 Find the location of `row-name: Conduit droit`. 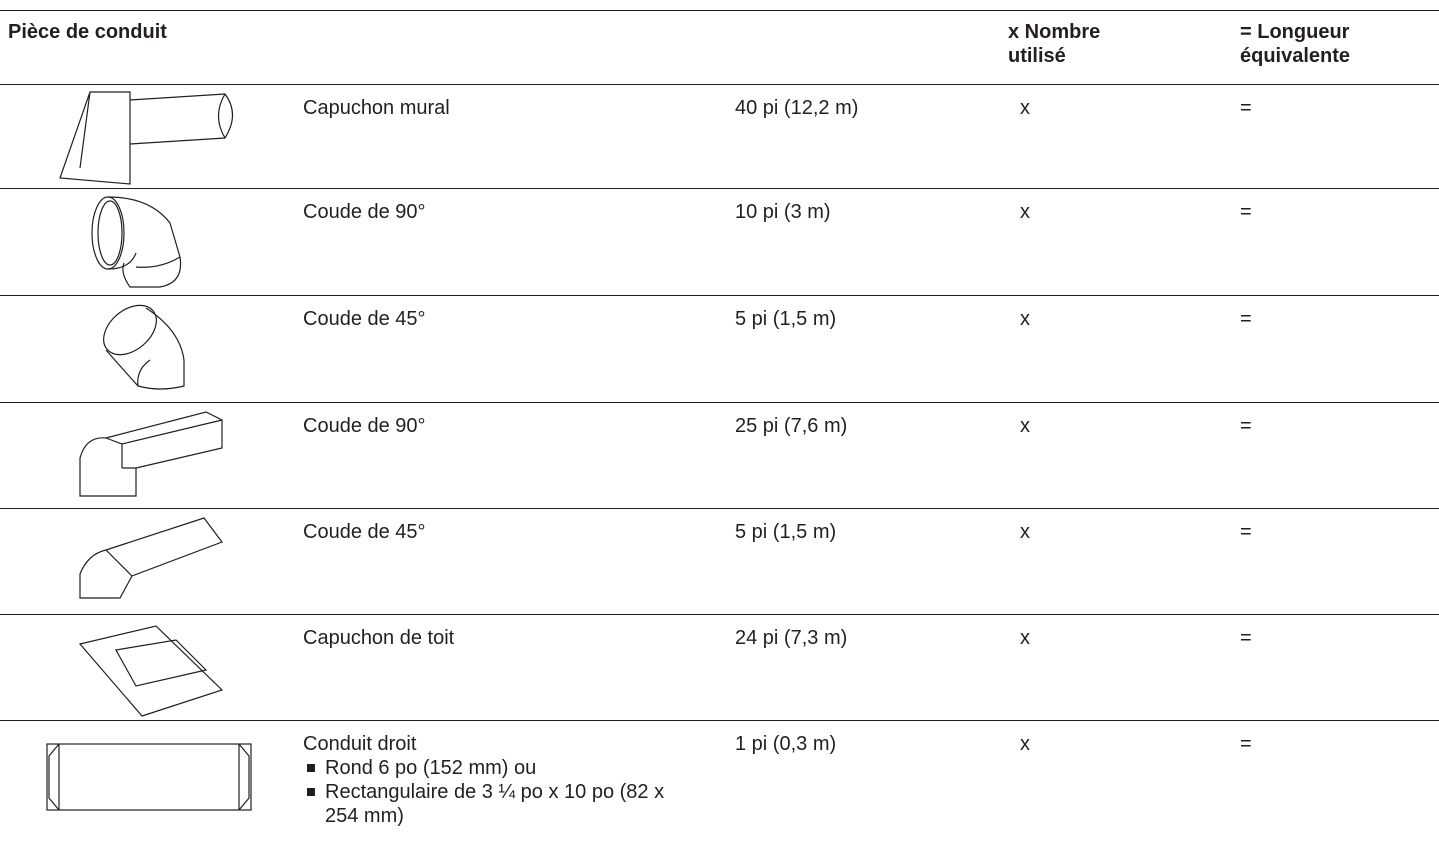

row-name: Conduit droit is located at coordinates (360, 744).